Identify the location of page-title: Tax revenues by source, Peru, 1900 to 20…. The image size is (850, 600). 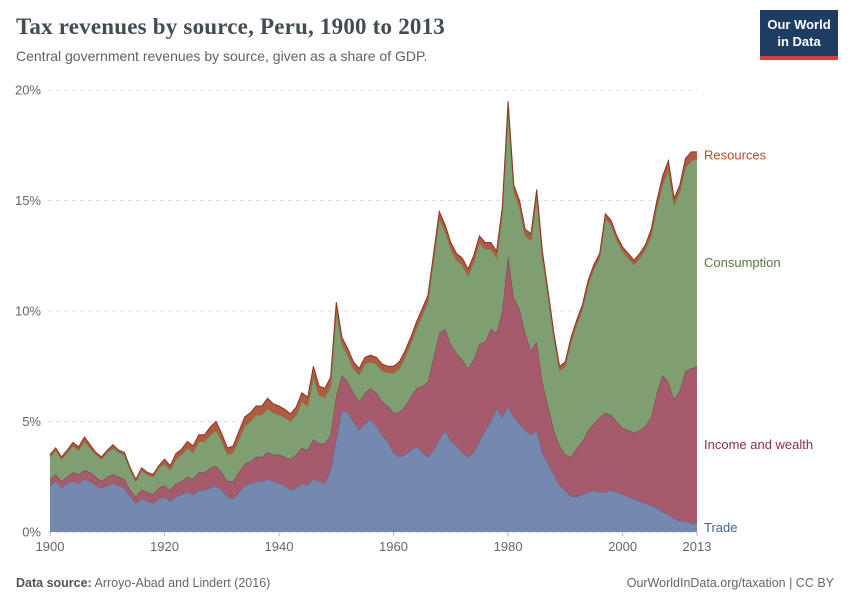
(230, 26).